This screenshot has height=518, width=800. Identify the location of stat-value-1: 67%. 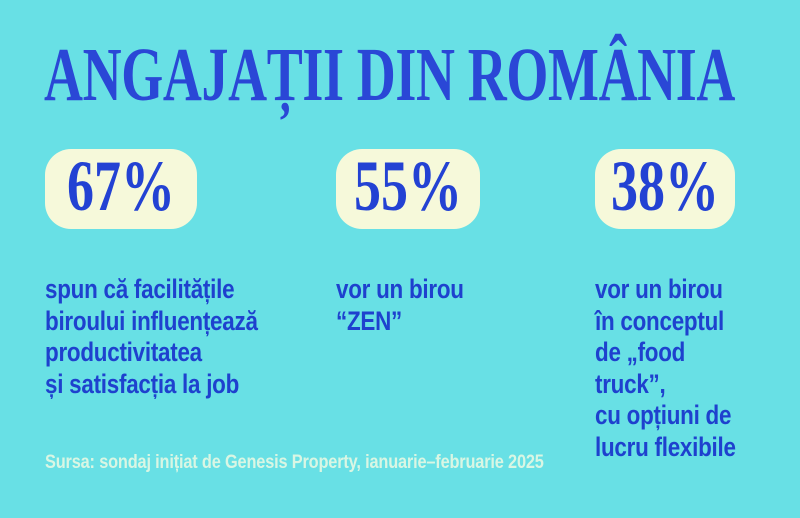
(121, 186).